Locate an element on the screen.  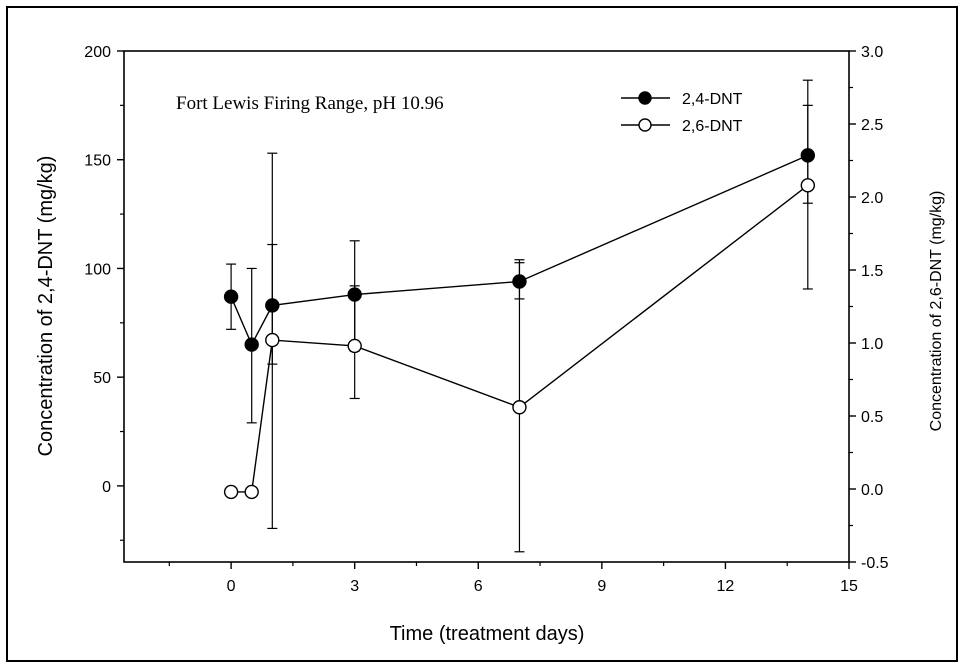
y2-tick-label: 1.0 is located at coordinates (872, 344).